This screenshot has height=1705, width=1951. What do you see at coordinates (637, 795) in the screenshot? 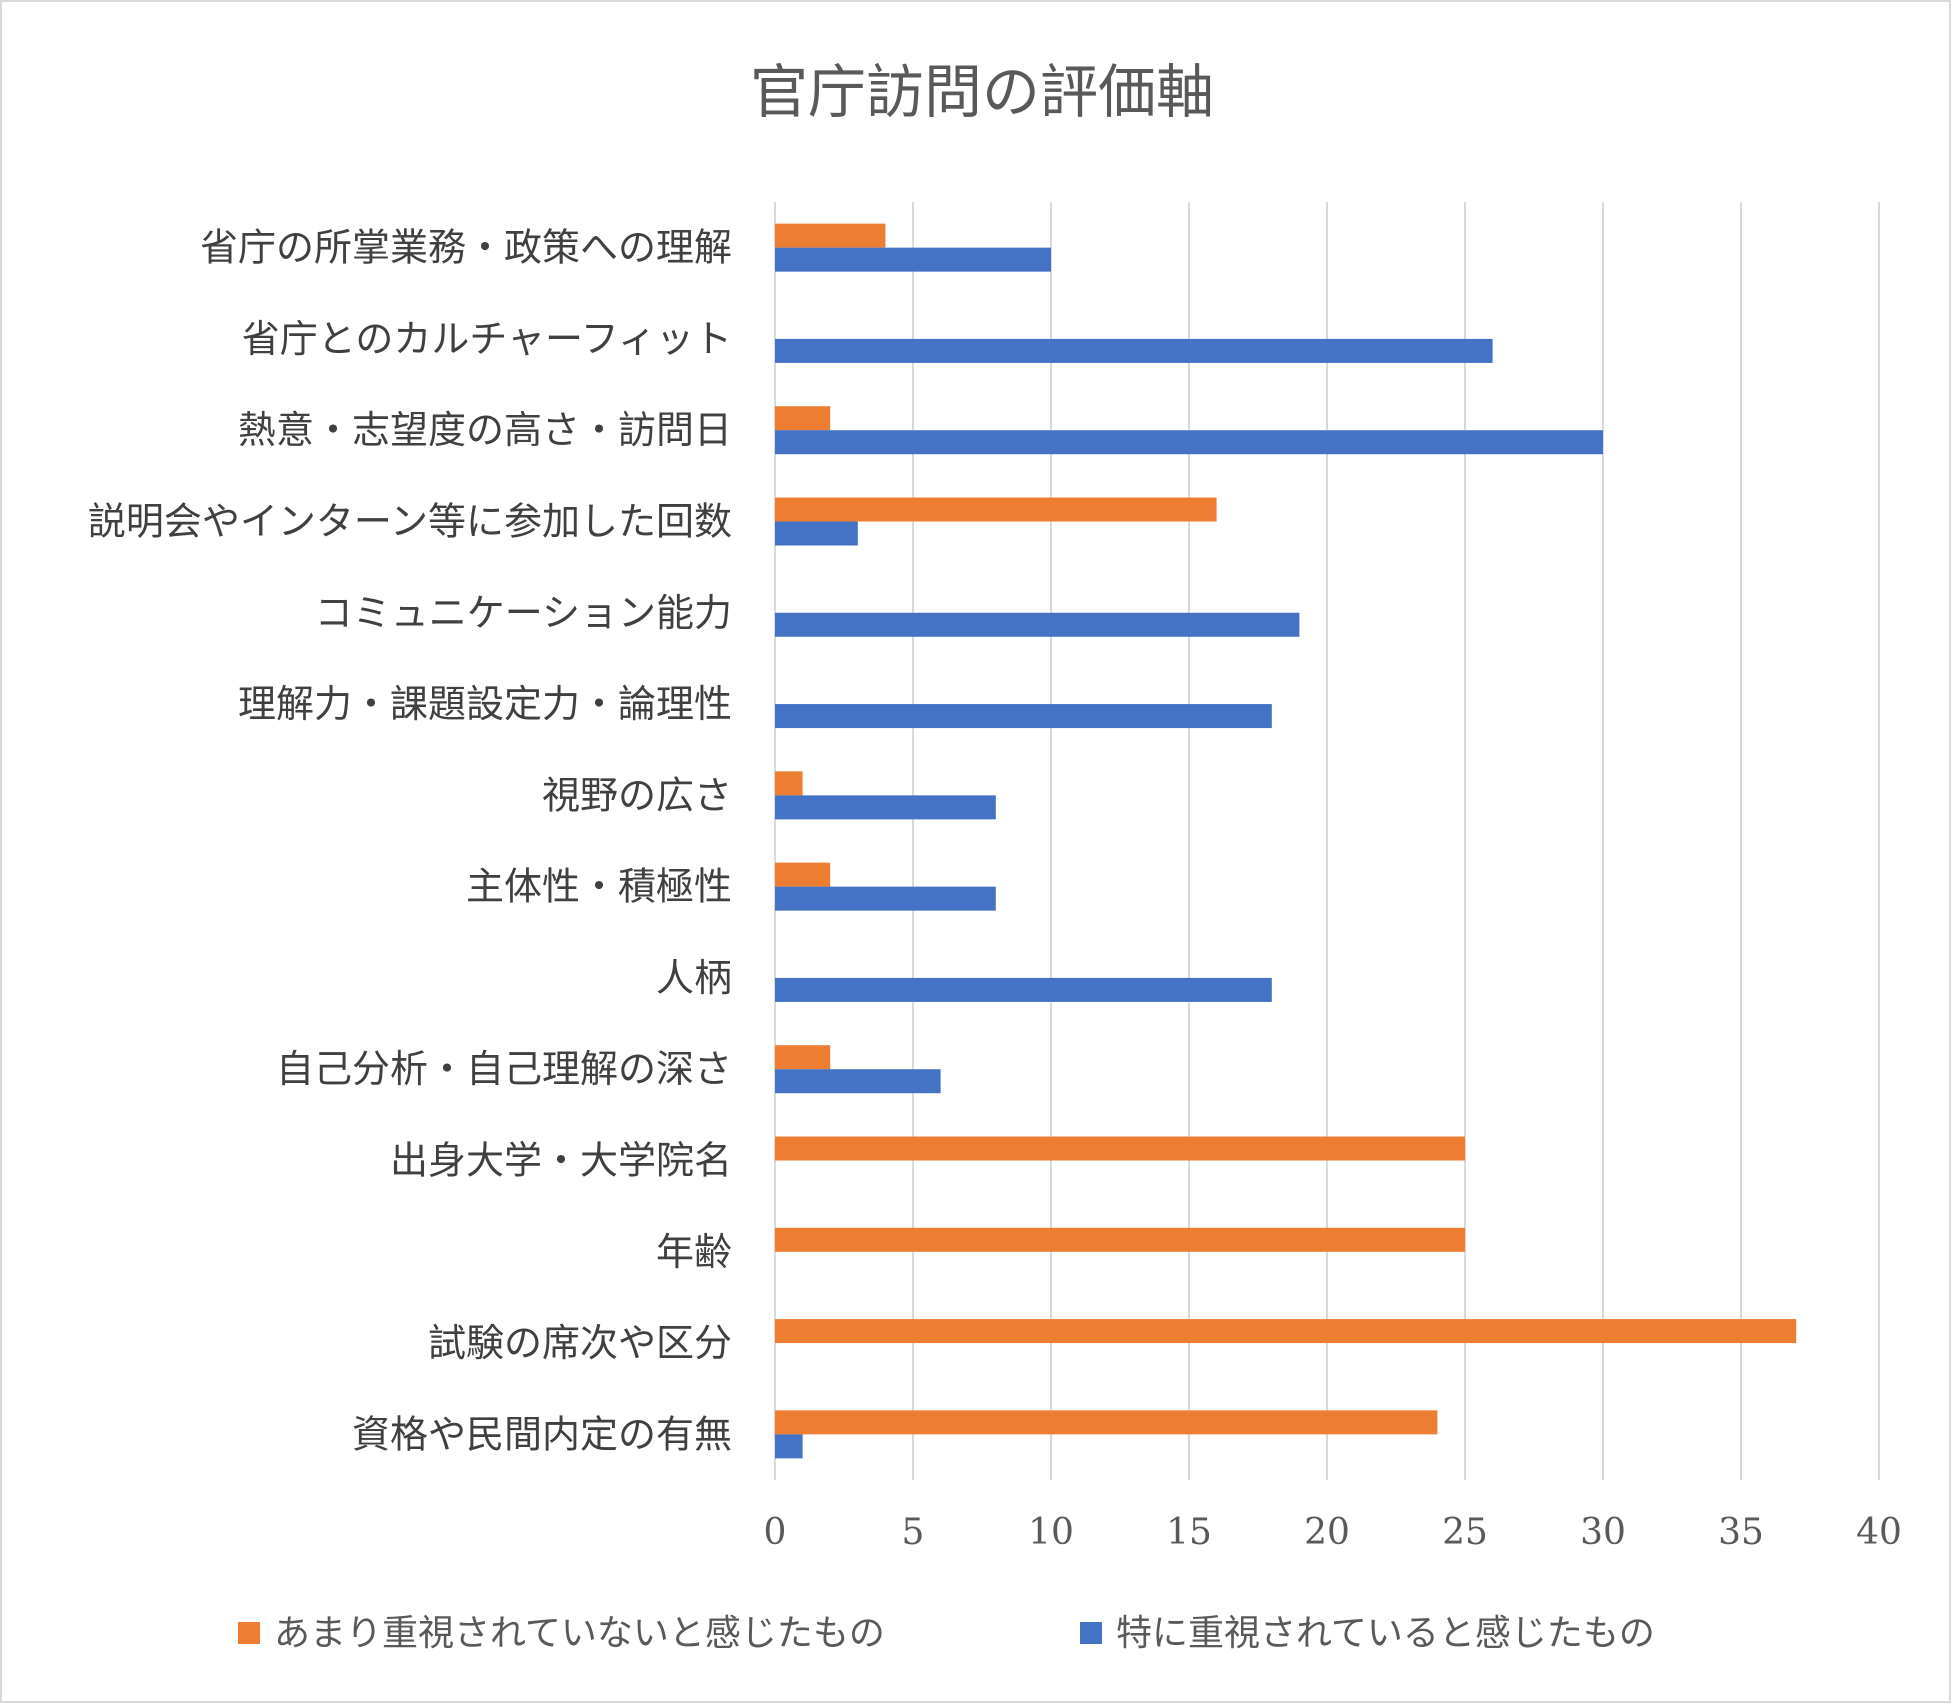
I see `category-label: 視野の広さ` at bounding box center [637, 795].